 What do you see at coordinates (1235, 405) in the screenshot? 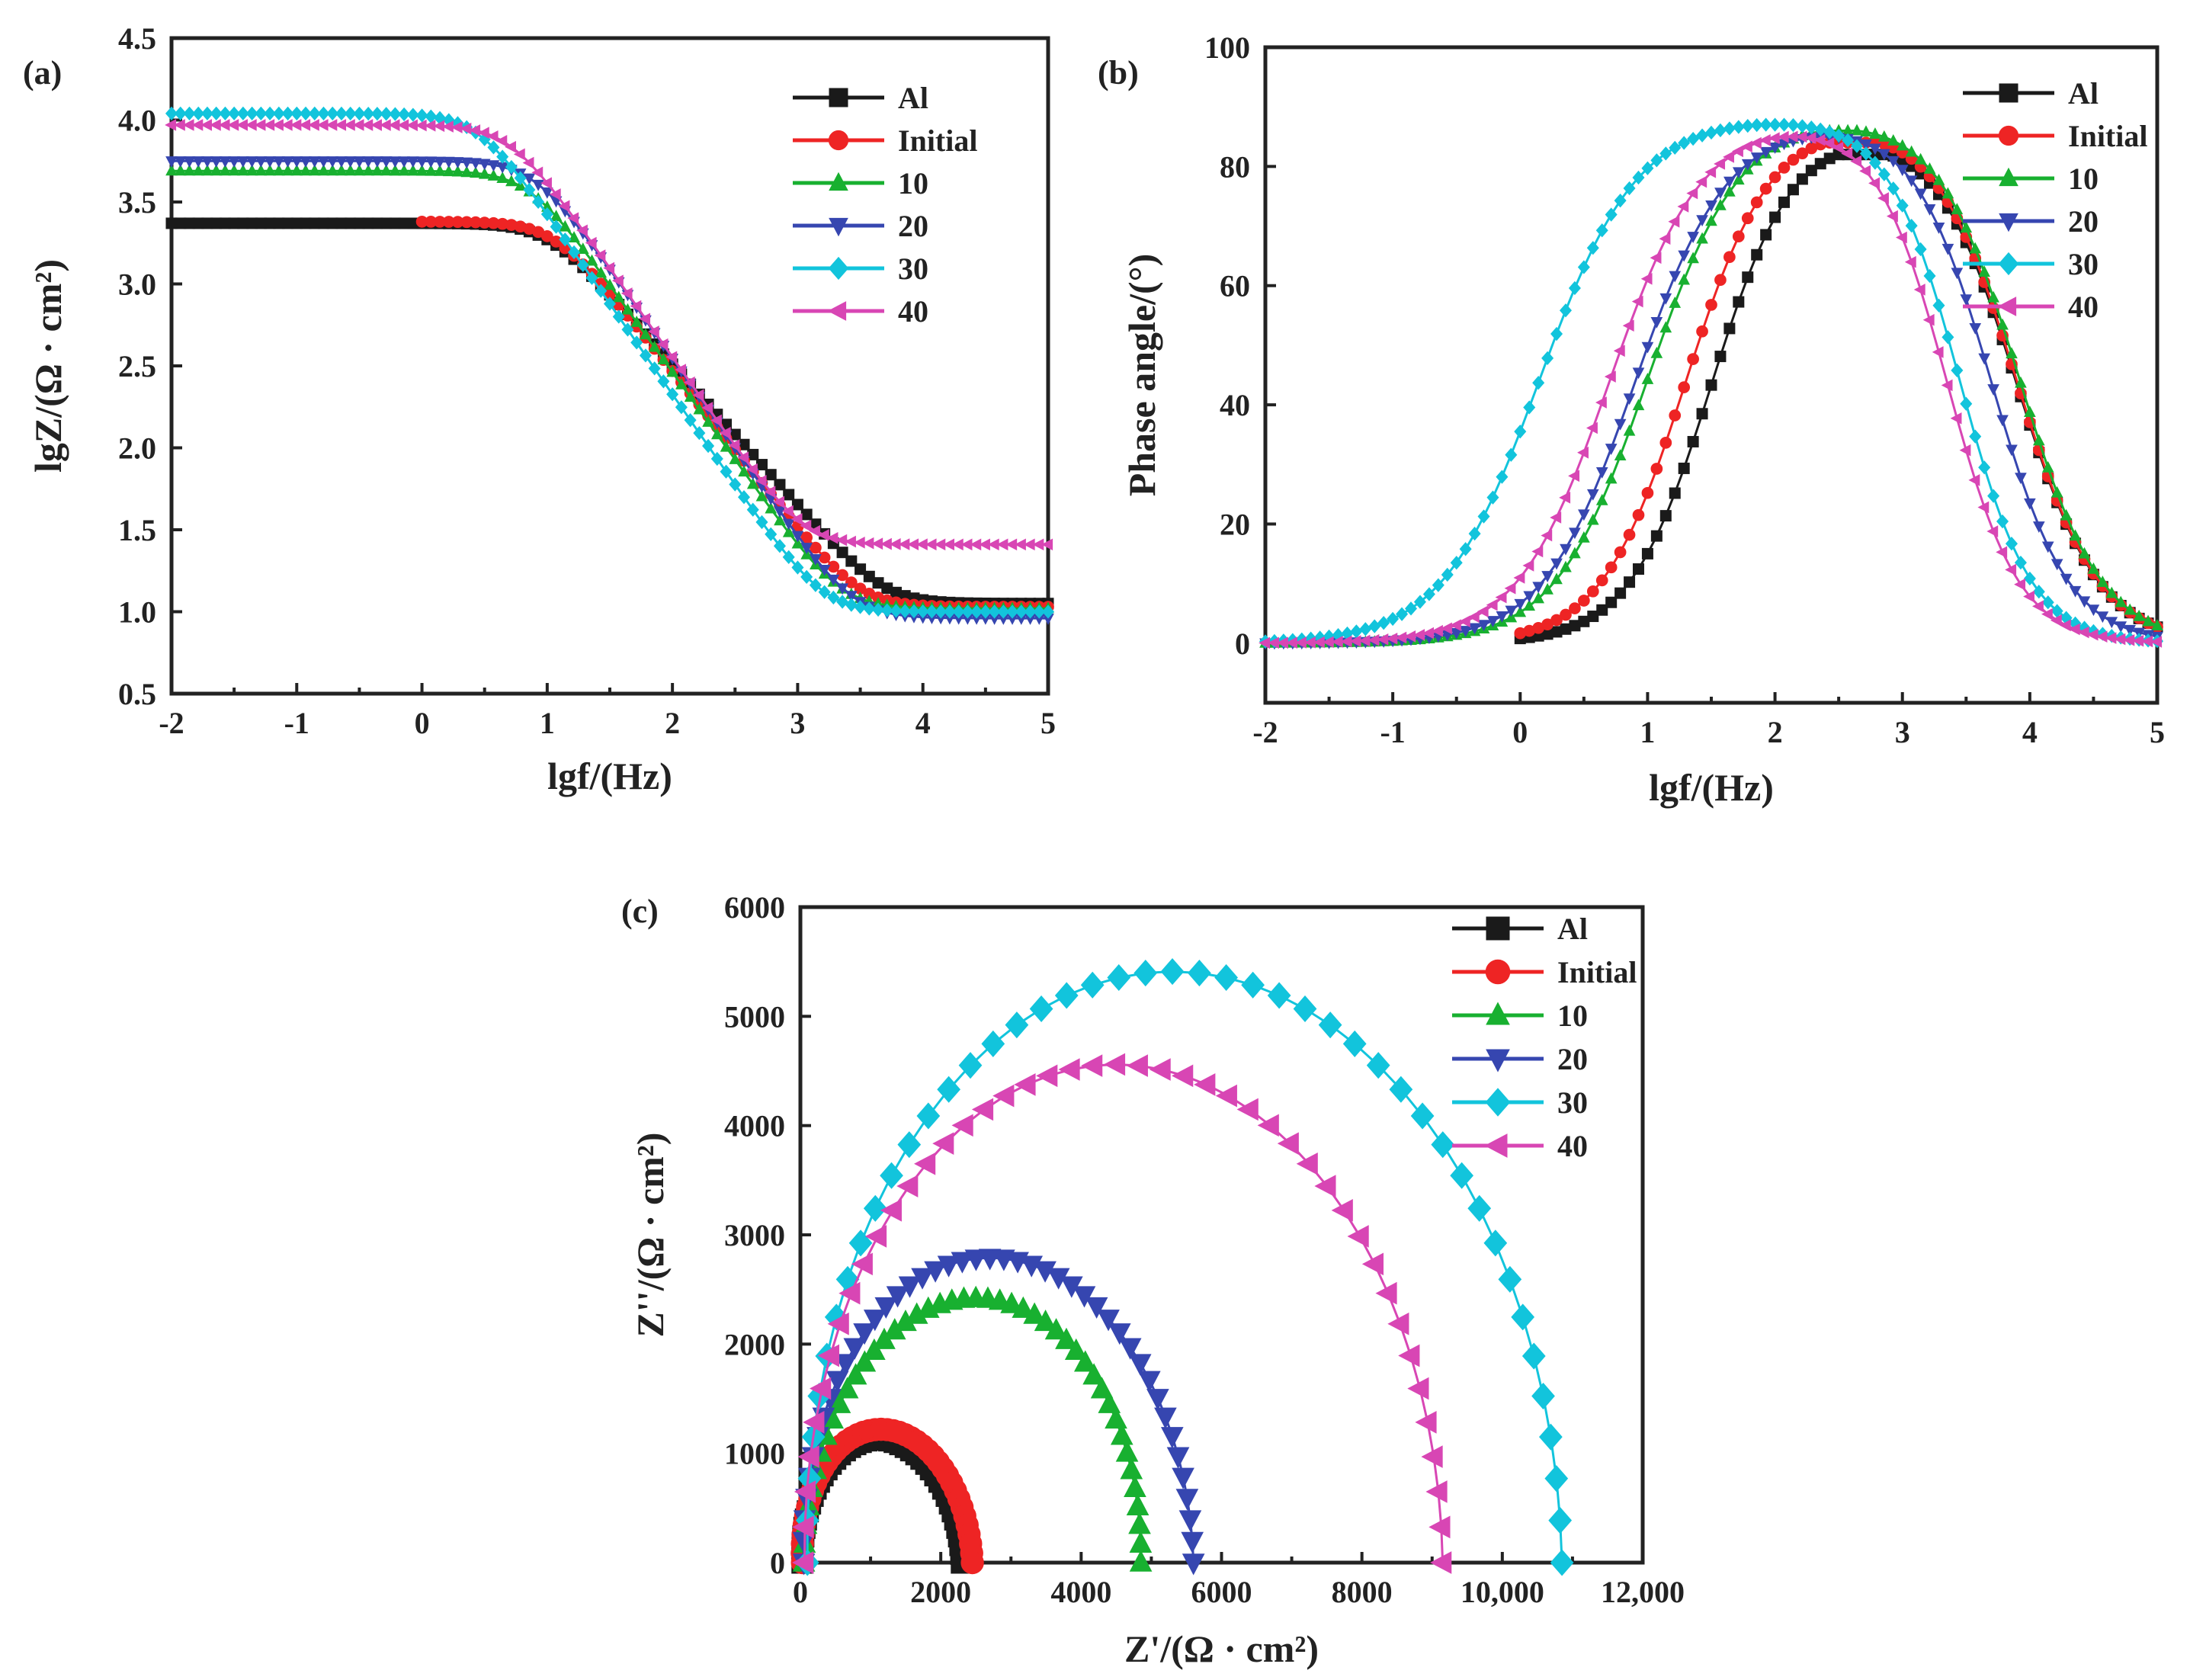
I see `panel-b-y-tick-label: 40` at bounding box center [1235, 405].